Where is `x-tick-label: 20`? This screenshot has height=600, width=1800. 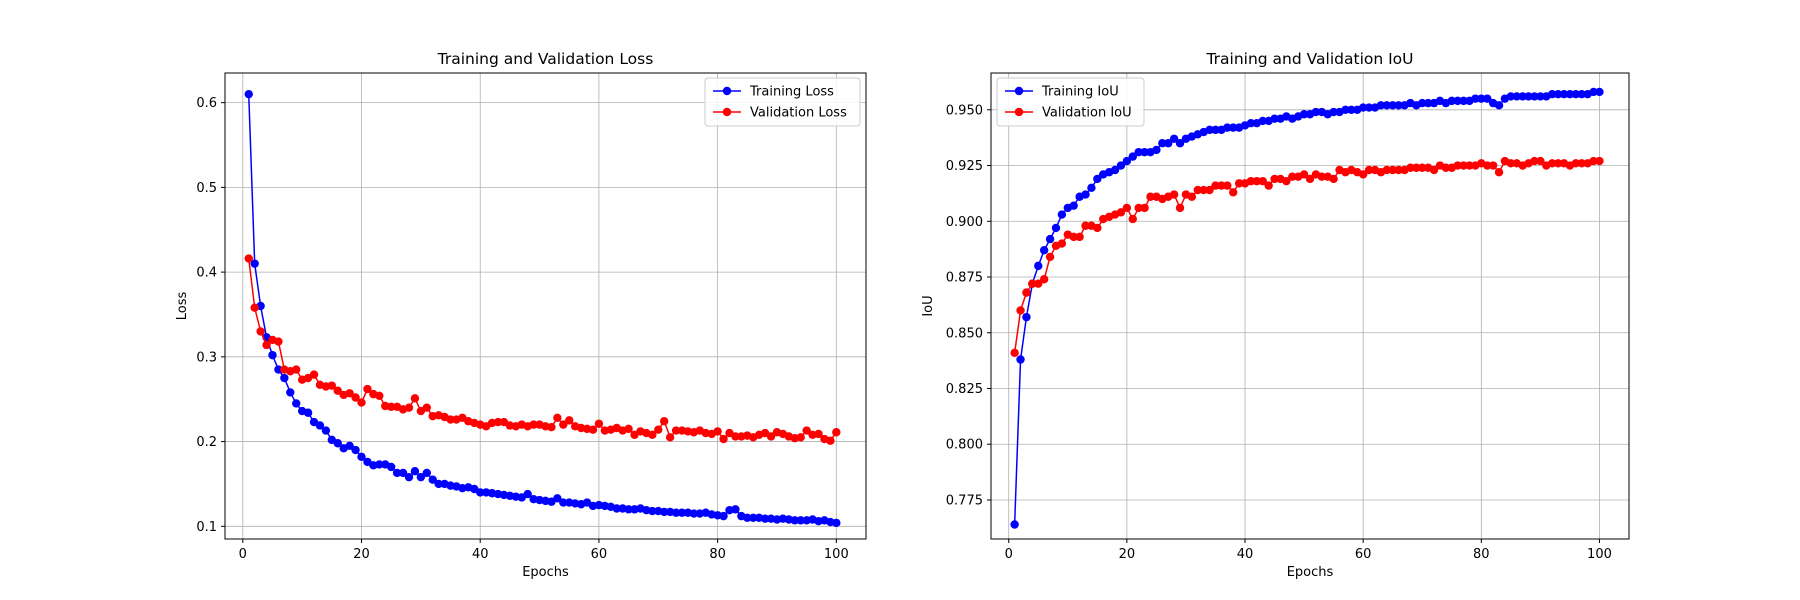 x-tick-label: 20 is located at coordinates (361, 554).